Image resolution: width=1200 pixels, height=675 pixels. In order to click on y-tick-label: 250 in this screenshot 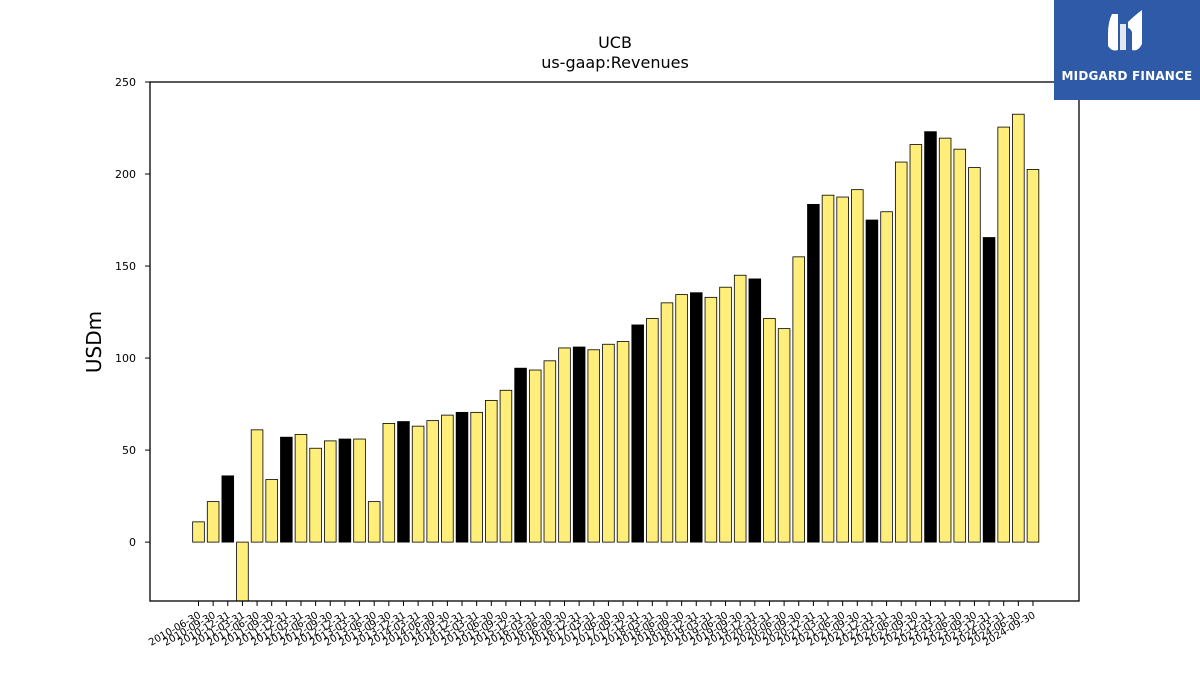, I will do `click(125, 82)`.